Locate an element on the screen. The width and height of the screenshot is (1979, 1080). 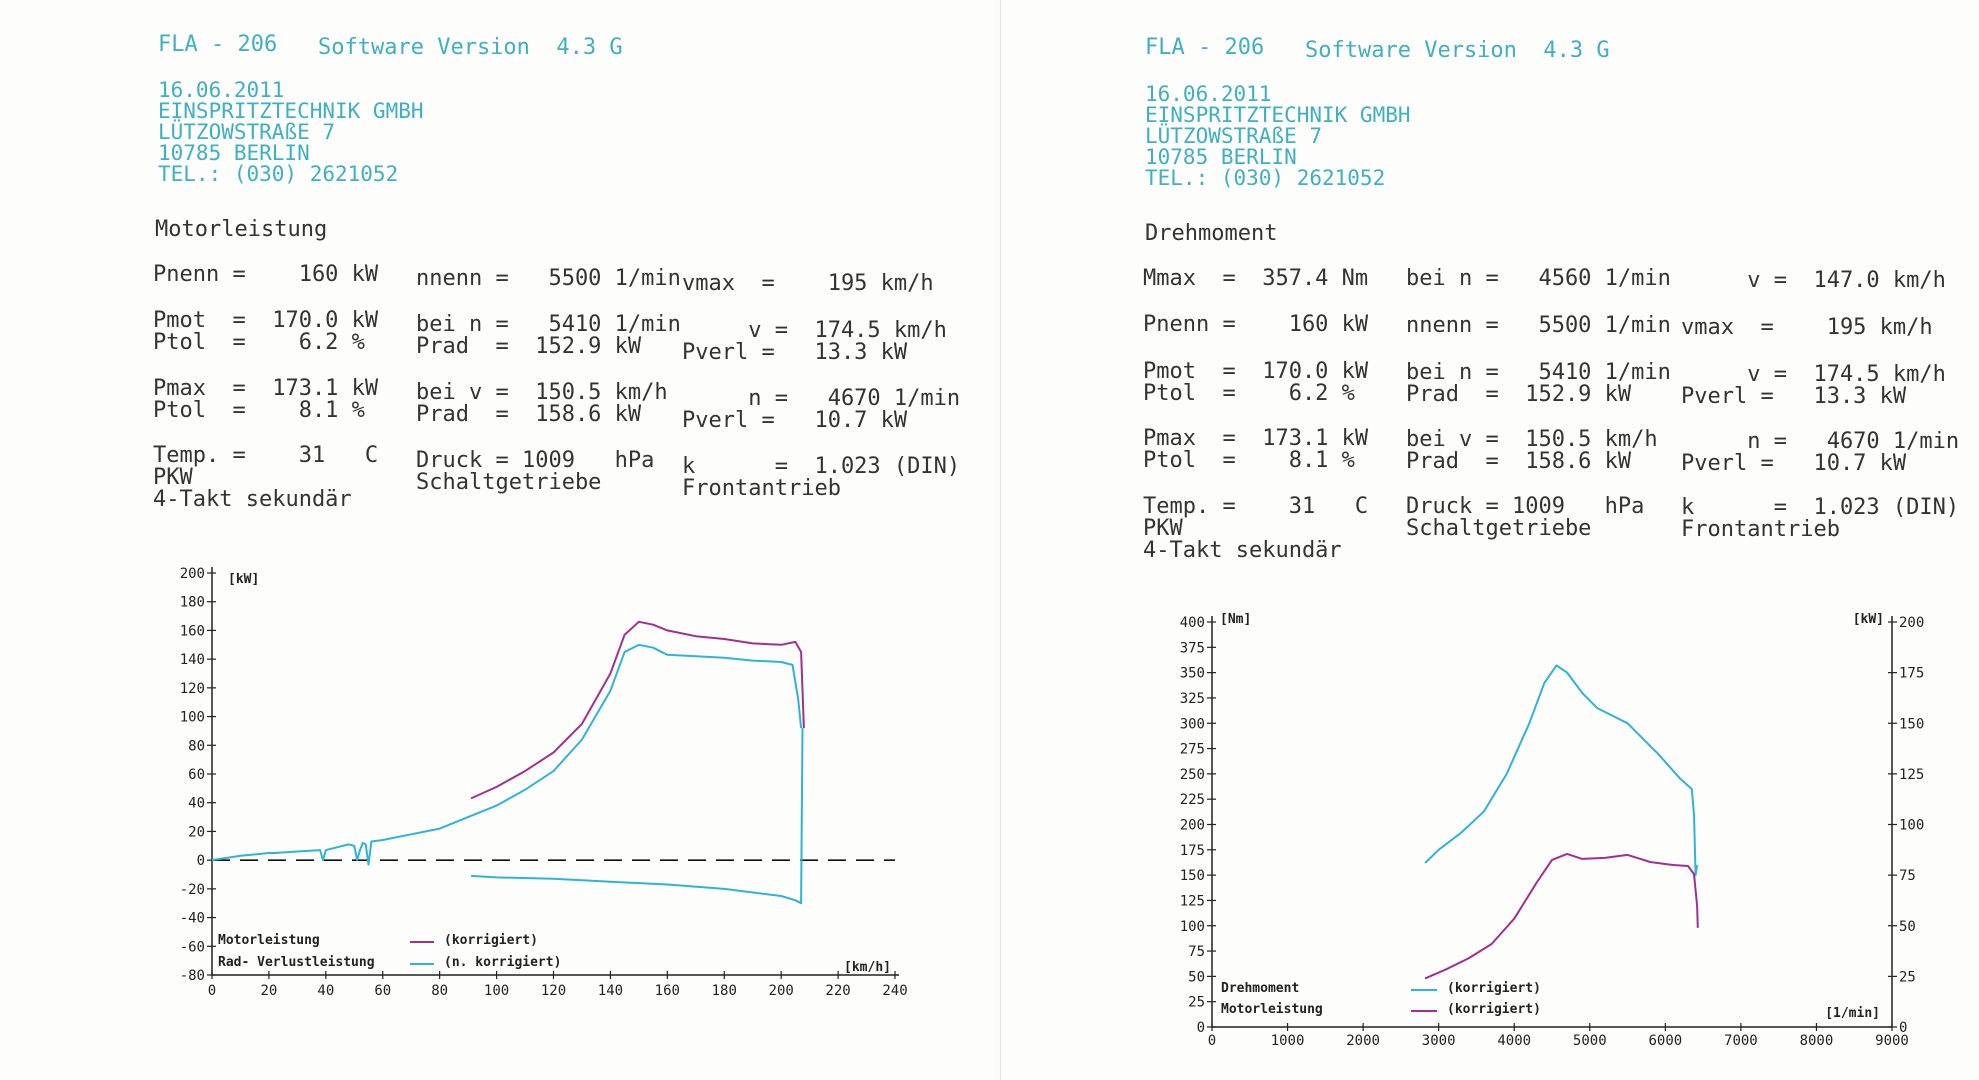
y-tick-label: -40 is located at coordinates (192, 919).